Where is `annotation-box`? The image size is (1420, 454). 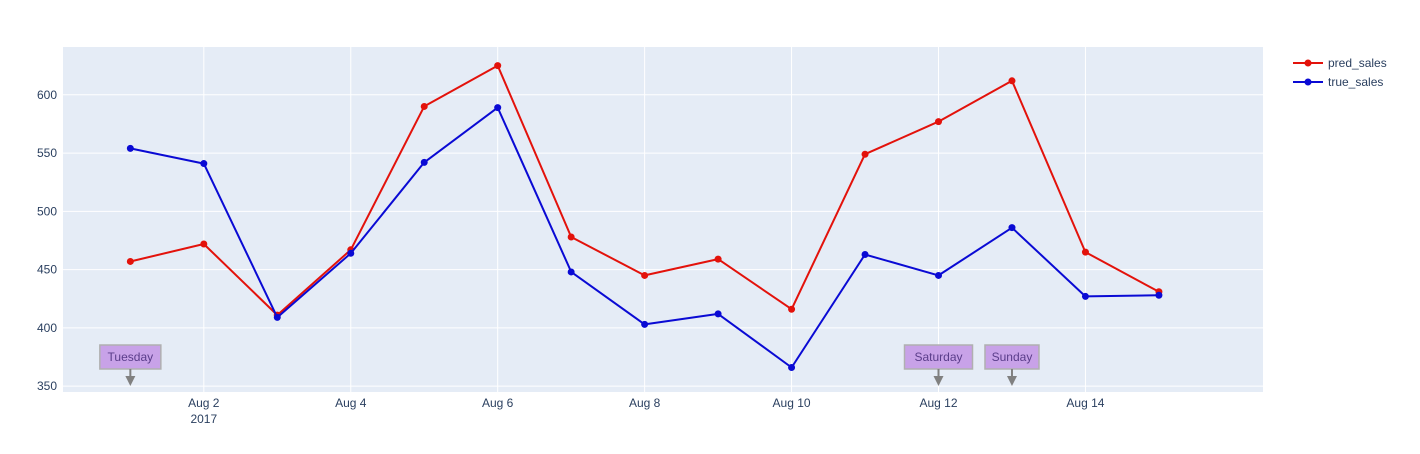 annotation-box is located at coordinates (130, 357).